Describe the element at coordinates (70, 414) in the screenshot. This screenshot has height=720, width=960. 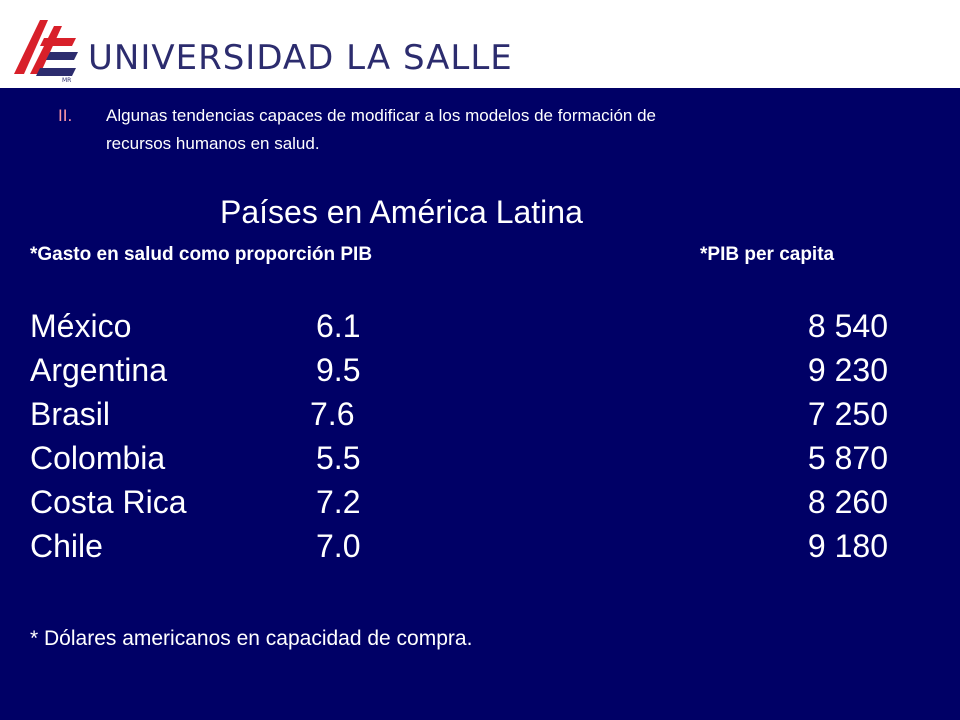
I see `country-name: Brasil` at that location.